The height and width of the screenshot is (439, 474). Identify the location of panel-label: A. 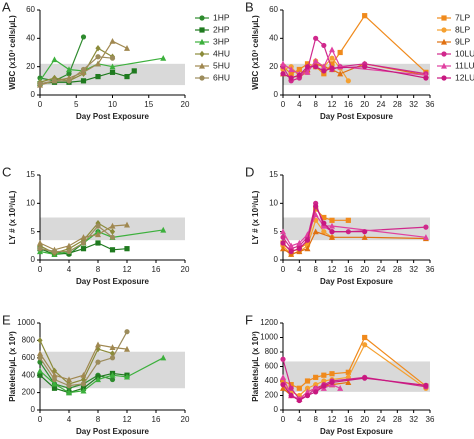
(6, 7).